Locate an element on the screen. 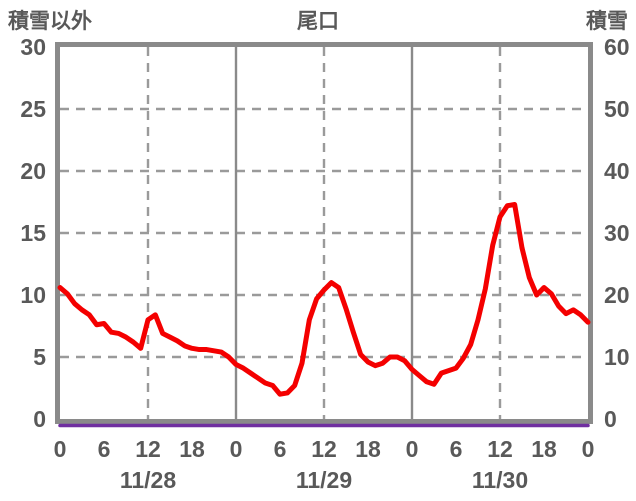 The image size is (636, 501). y-right-tick-label: 0 is located at coordinates (610, 419).